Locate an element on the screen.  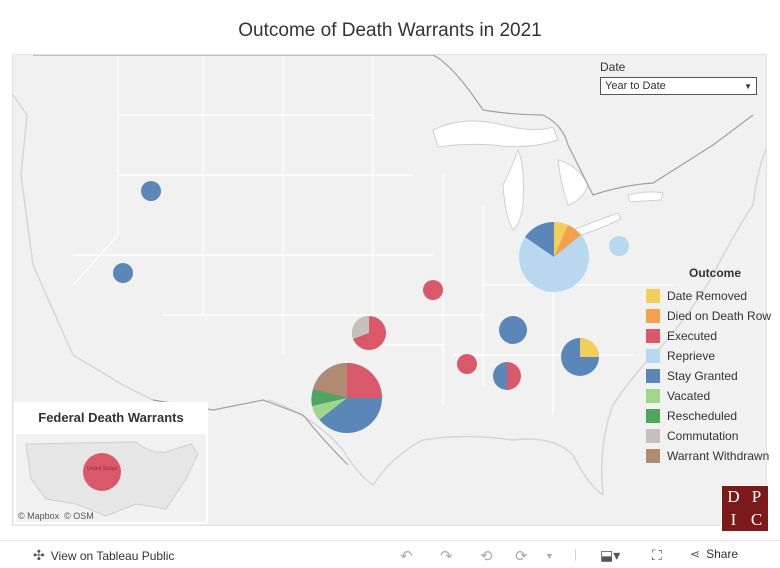
share-button: ⋖ Share is located at coordinates (714, 554).